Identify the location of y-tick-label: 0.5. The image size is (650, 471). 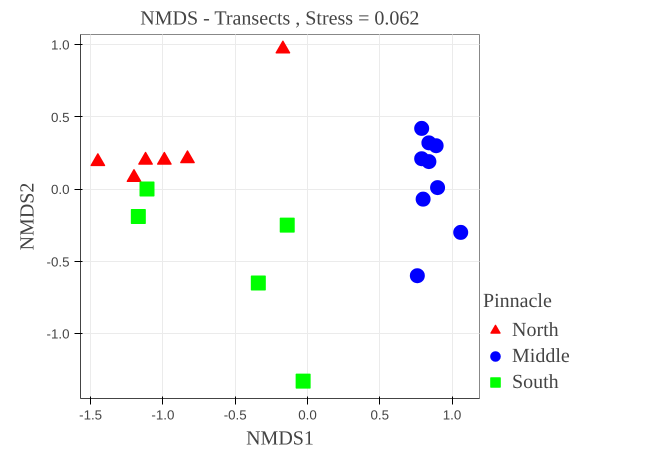
(60, 117).